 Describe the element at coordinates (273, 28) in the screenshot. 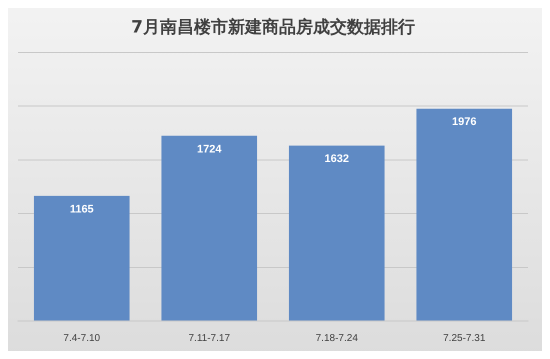

I see `chart-title: 7月南昌楼市新建商品房成交数据排行` at that location.